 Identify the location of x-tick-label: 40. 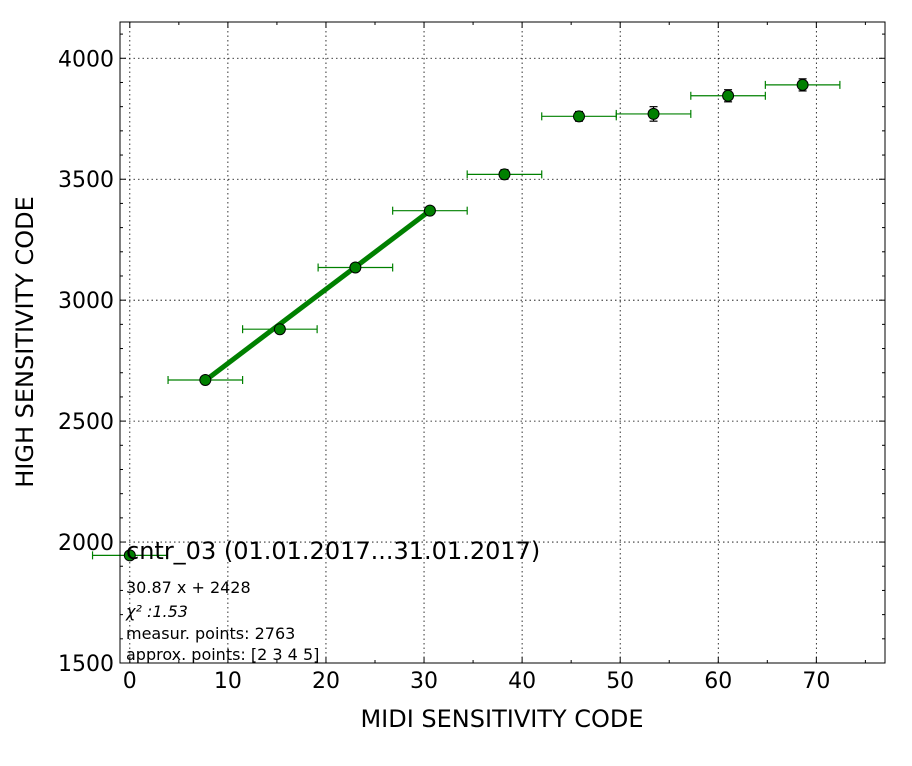
(522, 681).